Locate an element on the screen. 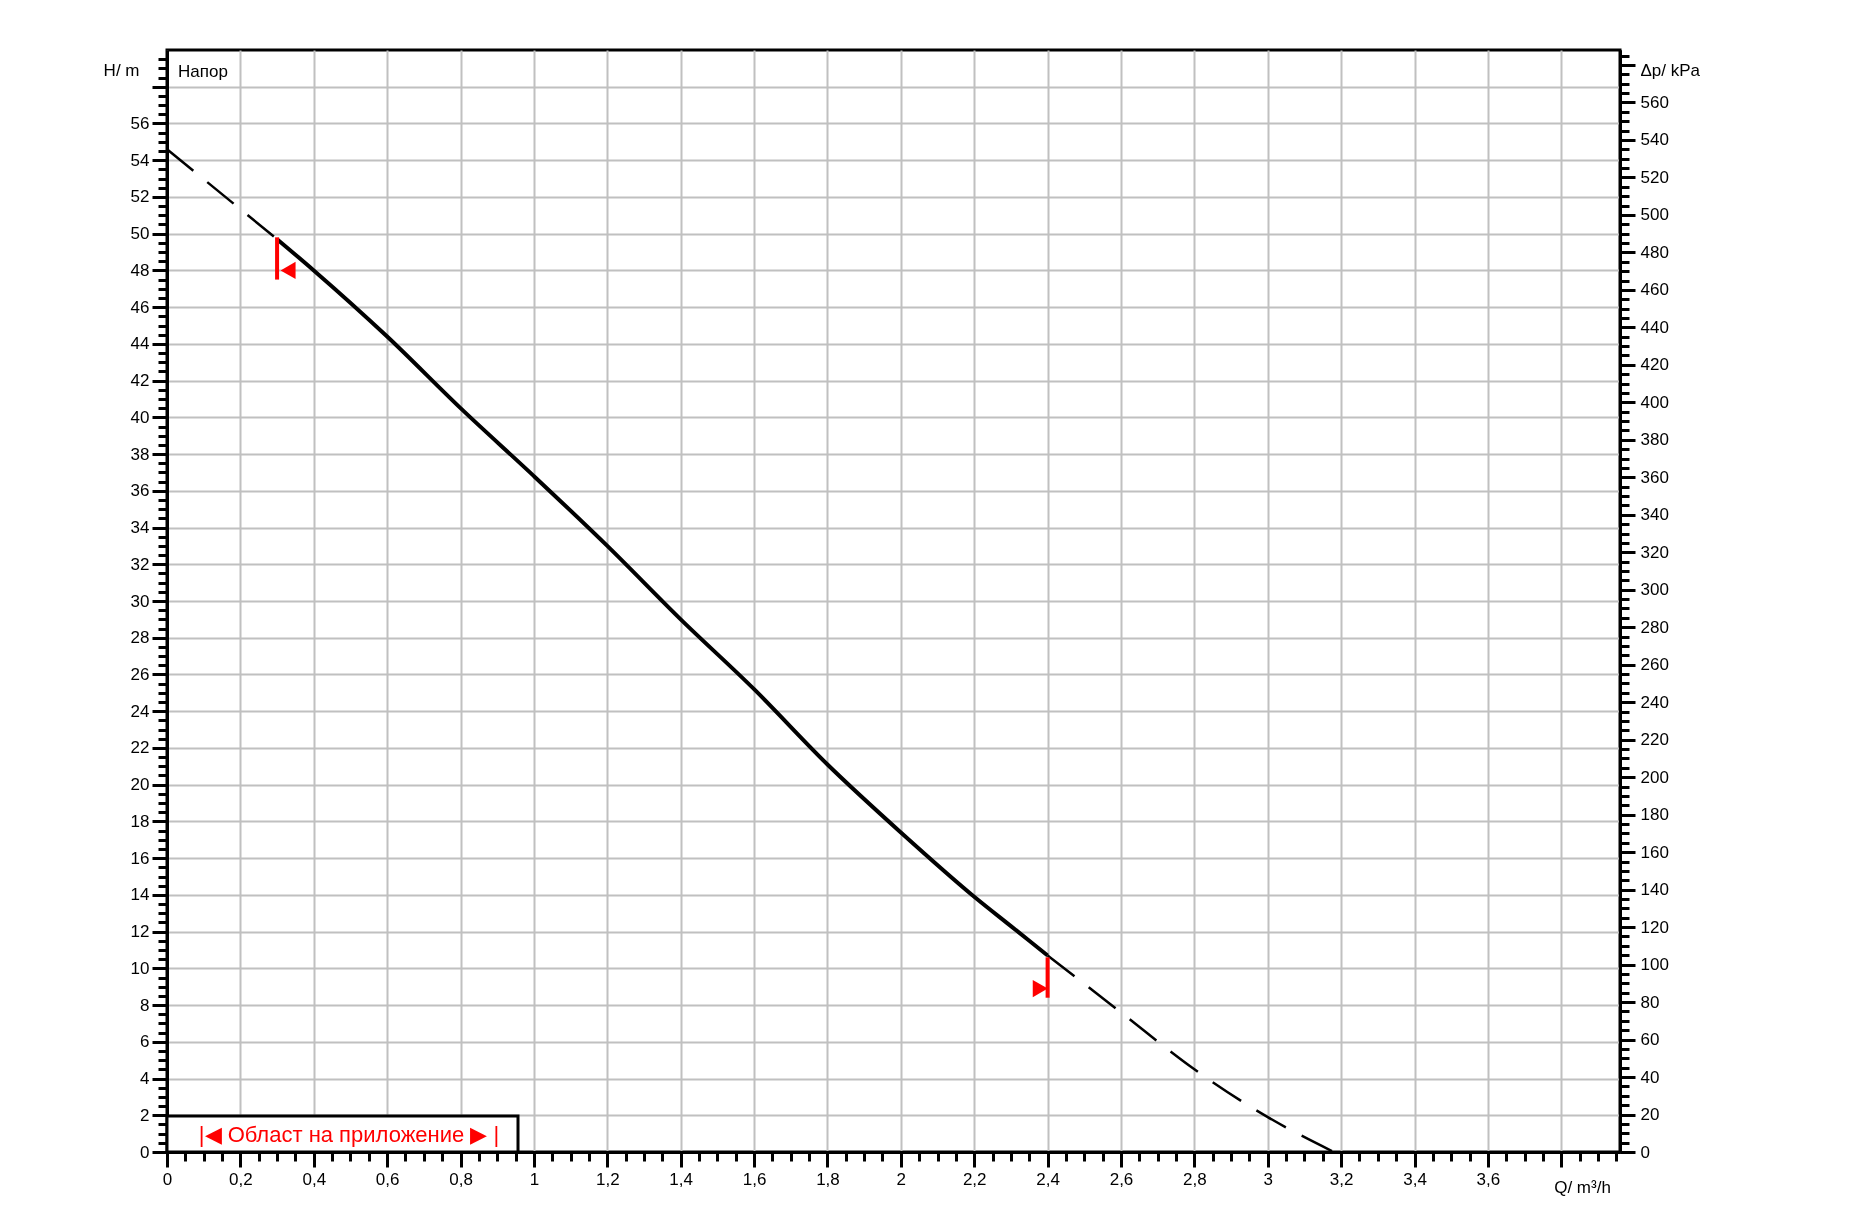 The width and height of the screenshot is (1862, 1223). y2-tick-label: 440 is located at coordinates (1654, 327).